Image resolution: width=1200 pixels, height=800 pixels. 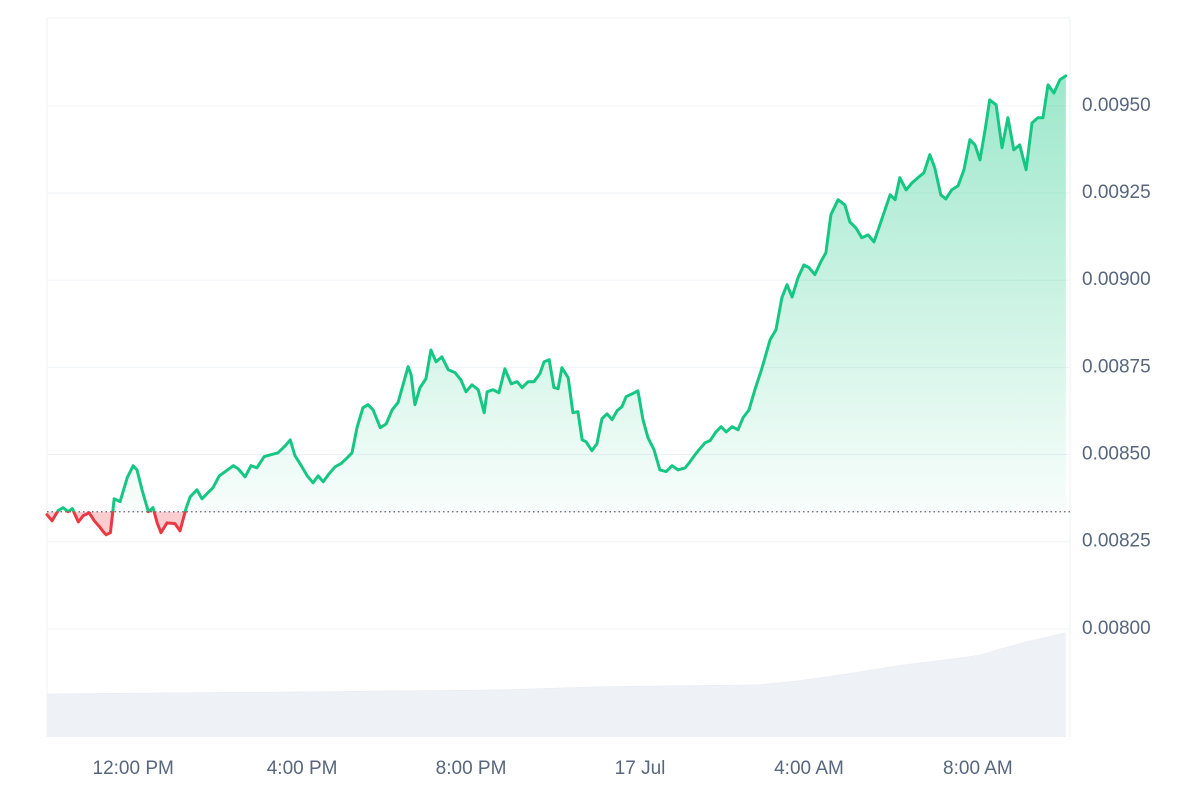 I want to click on x-tick-label: 4:00 PM, so click(x=302, y=768).